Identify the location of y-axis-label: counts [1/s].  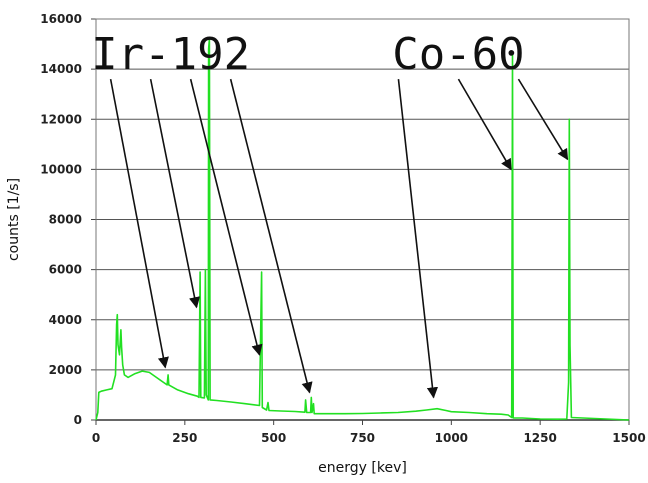
(14, 219).